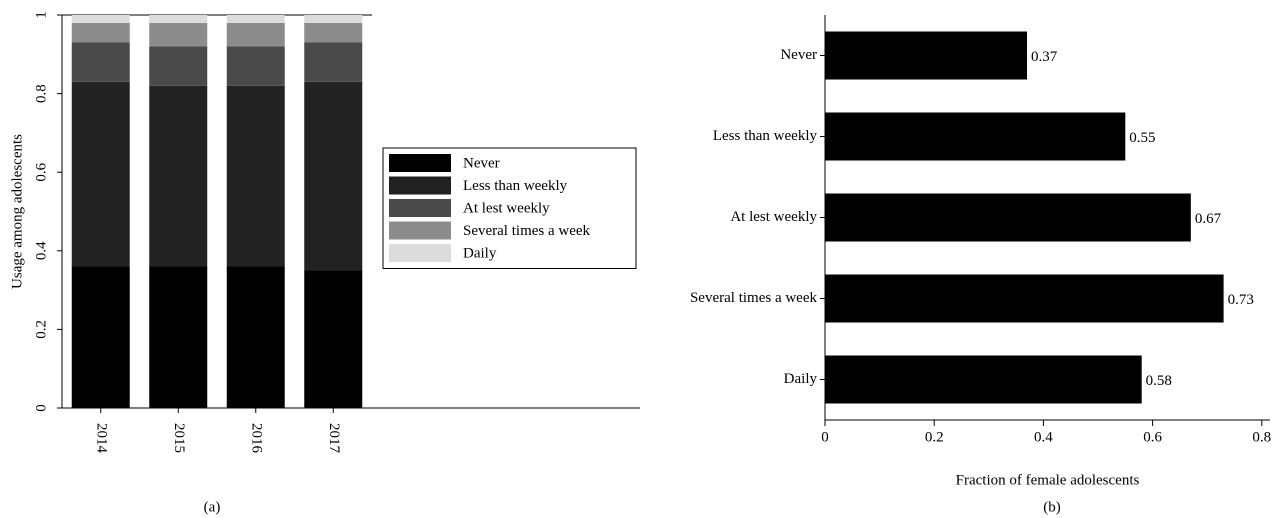 Image resolution: width=1285 pixels, height=518 pixels. I want to click on x-axis-label: Fraction of female adolescents, so click(1048, 480).